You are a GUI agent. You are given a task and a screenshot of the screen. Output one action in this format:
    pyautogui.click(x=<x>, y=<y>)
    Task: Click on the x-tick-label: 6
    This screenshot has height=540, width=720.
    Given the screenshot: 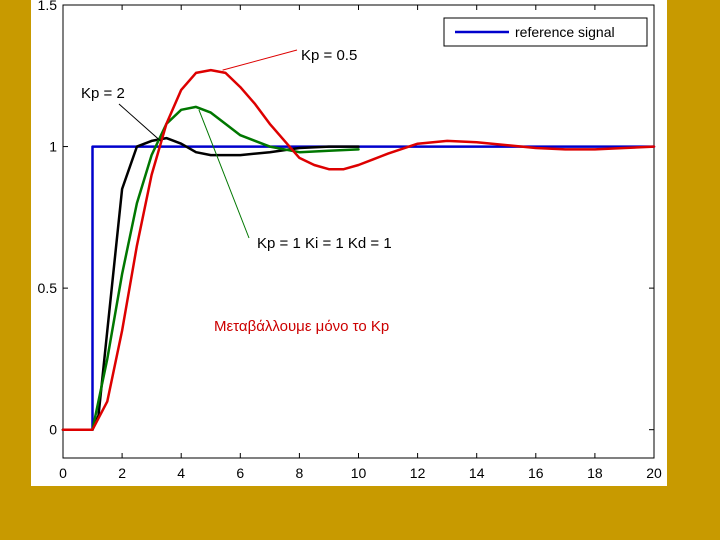 What is the action you would take?
    pyautogui.click(x=240, y=473)
    